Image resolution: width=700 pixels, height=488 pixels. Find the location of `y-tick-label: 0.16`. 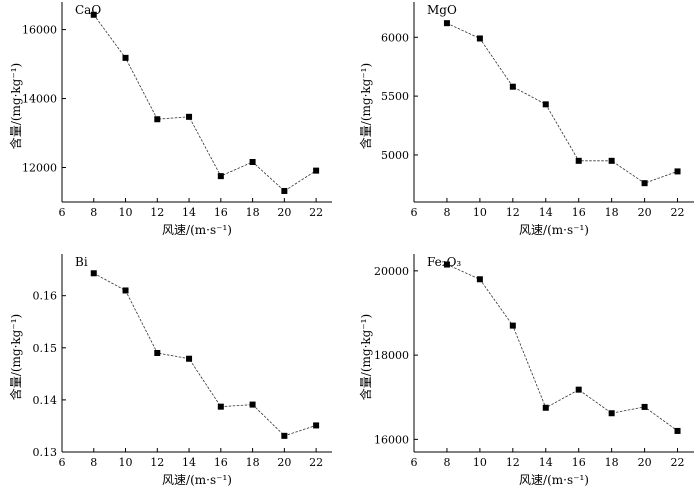

y-tick-label: 0.16 is located at coordinates (45, 296).